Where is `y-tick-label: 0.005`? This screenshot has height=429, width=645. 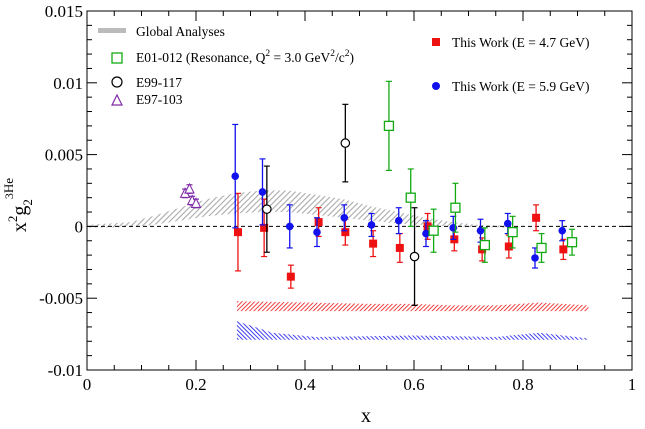 y-tick-label: 0.005 is located at coordinates (64, 155).